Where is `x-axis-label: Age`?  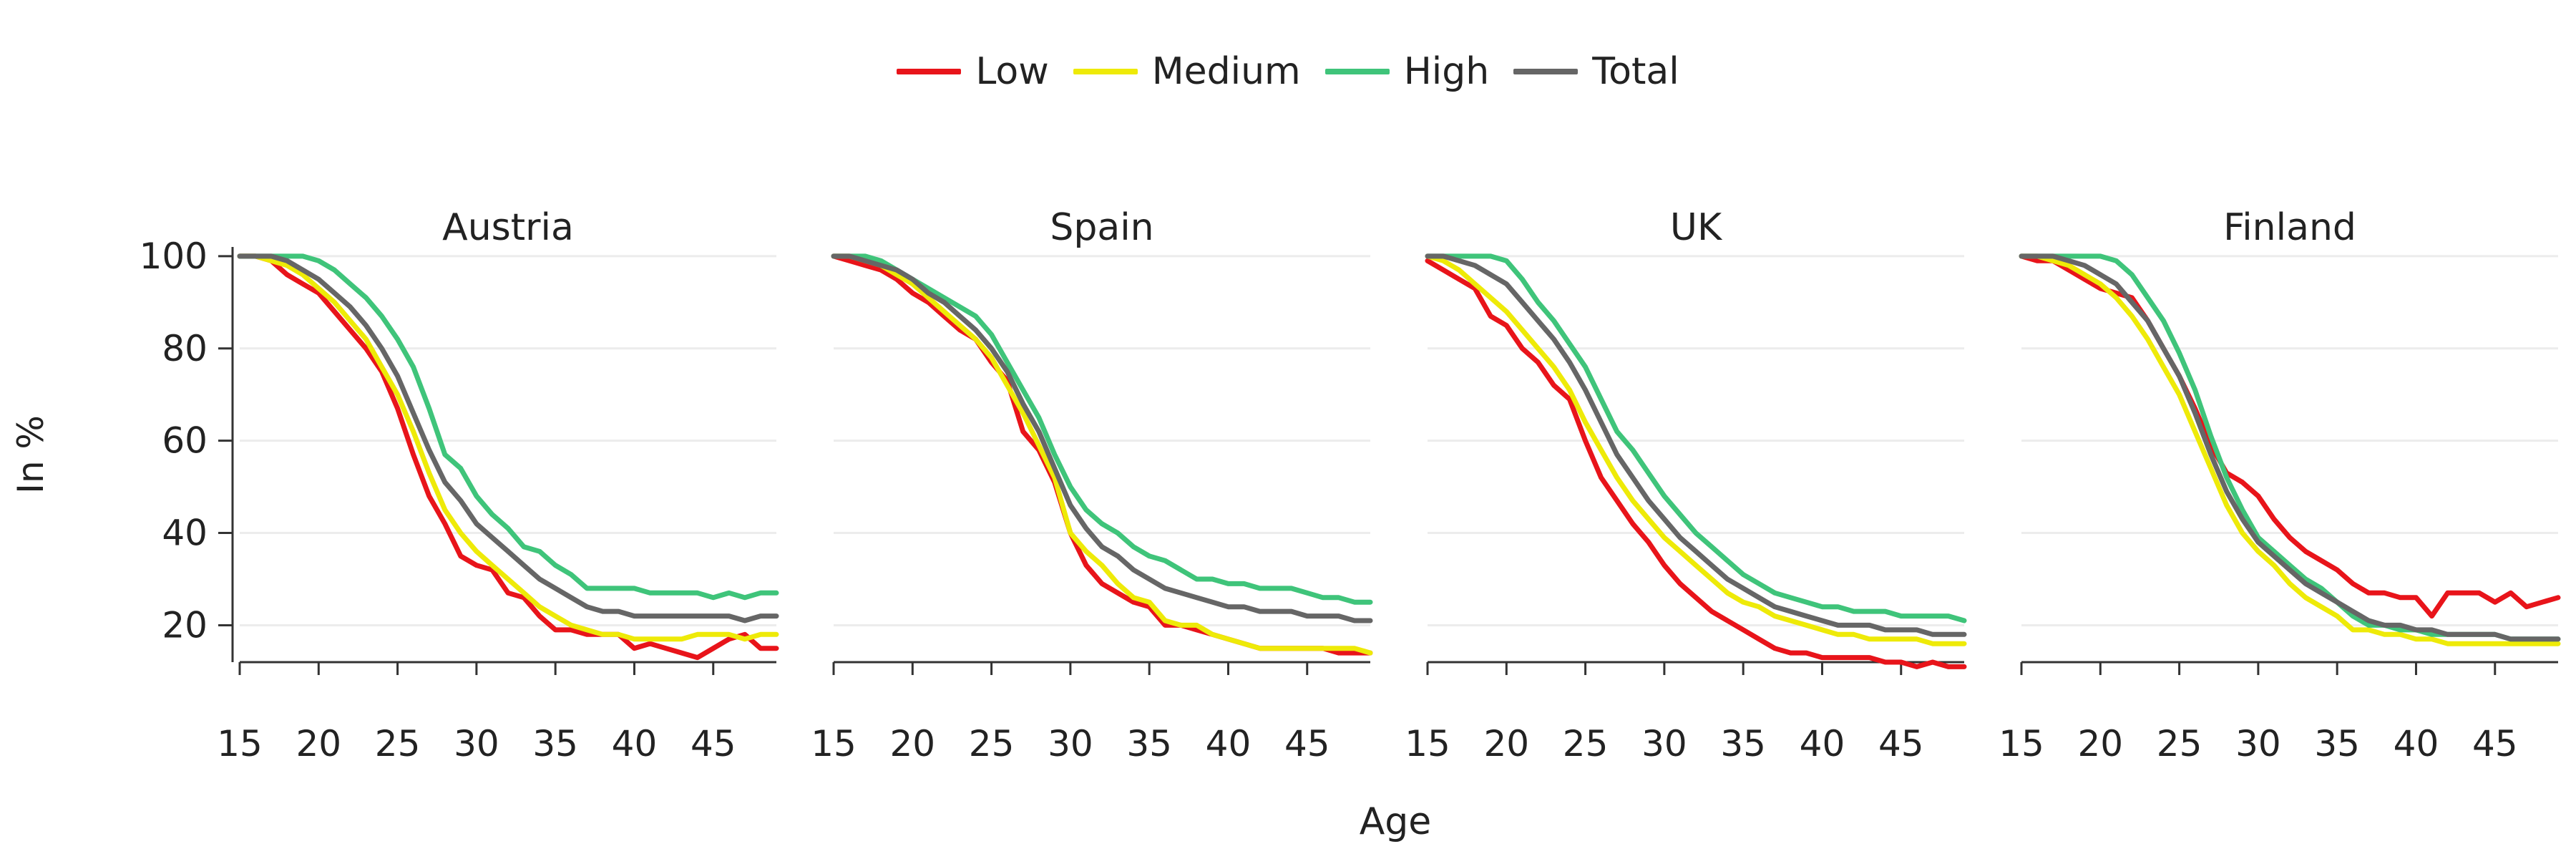 x-axis-label: Age is located at coordinates (1396, 821).